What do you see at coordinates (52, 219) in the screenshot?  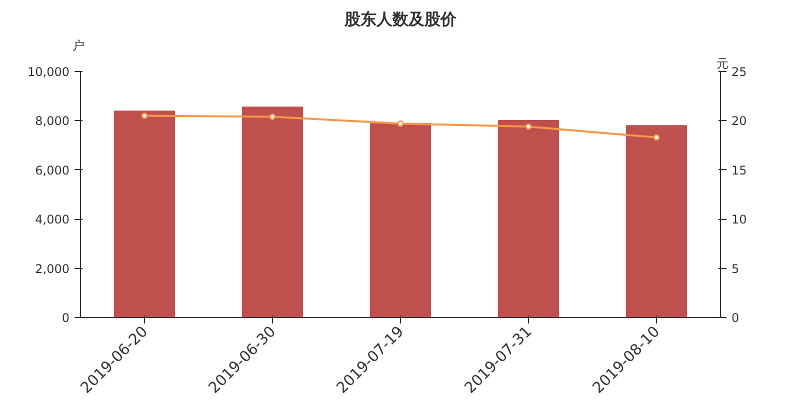 I see `y-tick-label: 4,000` at bounding box center [52, 219].